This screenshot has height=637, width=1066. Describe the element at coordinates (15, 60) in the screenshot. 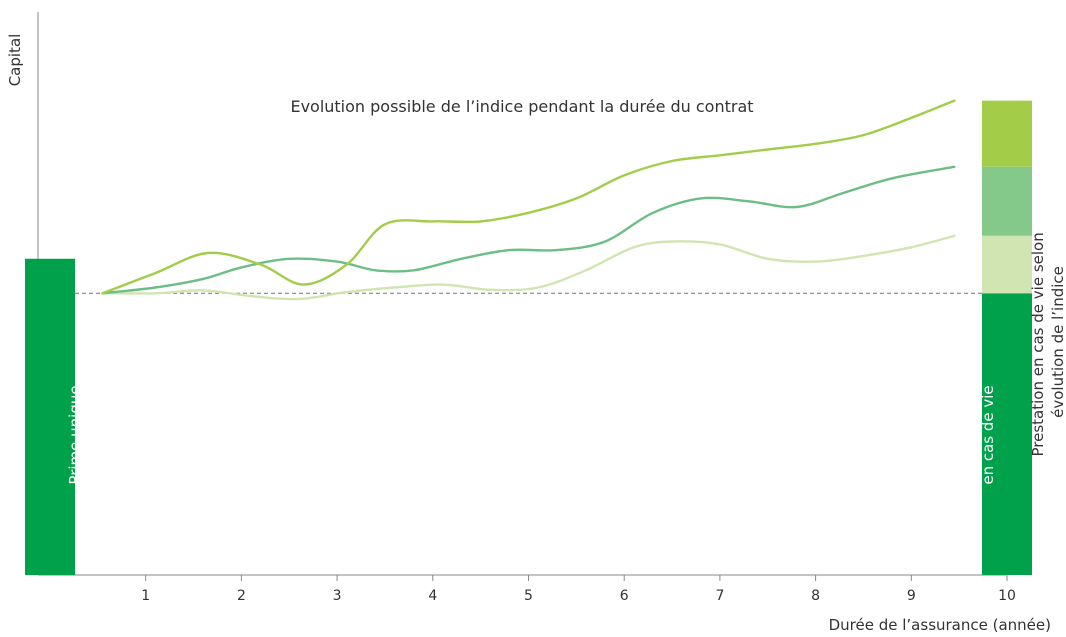

I see `y-axis-label: Capital` at that location.